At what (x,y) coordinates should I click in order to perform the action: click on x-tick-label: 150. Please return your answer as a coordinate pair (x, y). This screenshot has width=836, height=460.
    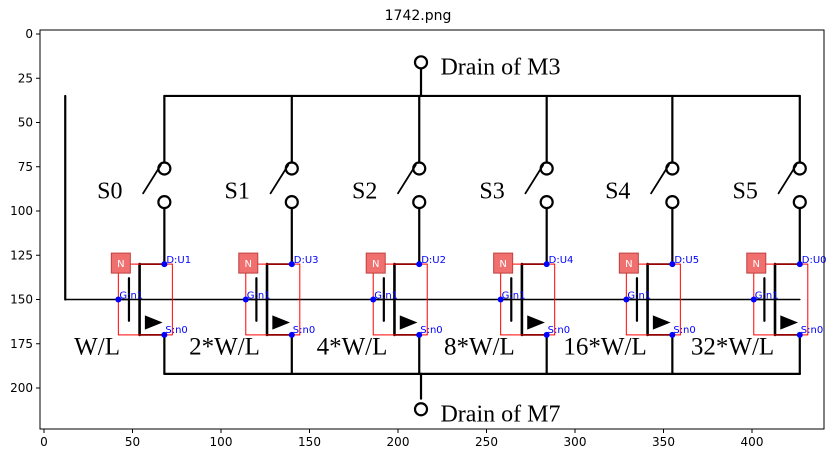
    Looking at the image, I should click on (309, 442).